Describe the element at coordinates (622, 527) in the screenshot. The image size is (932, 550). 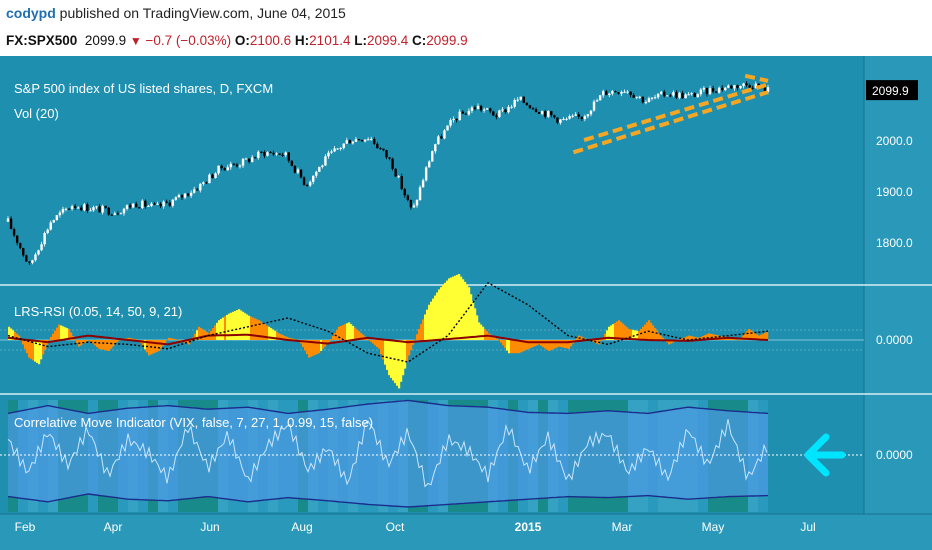
I see `time-tick-label: Mar` at that location.